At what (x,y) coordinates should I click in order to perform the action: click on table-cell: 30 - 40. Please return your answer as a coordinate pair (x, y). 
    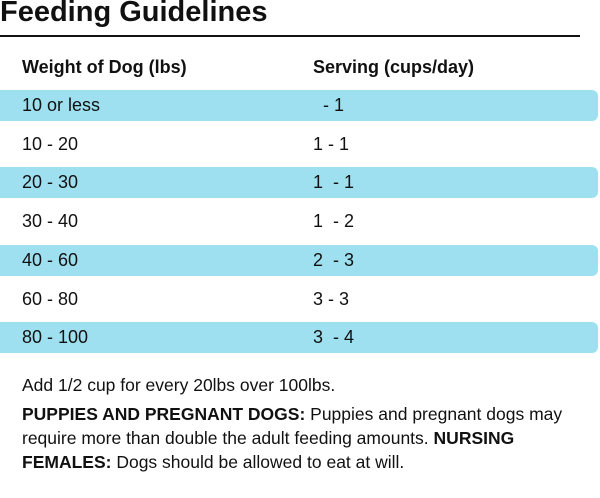
    Looking at the image, I should click on (50, 221).